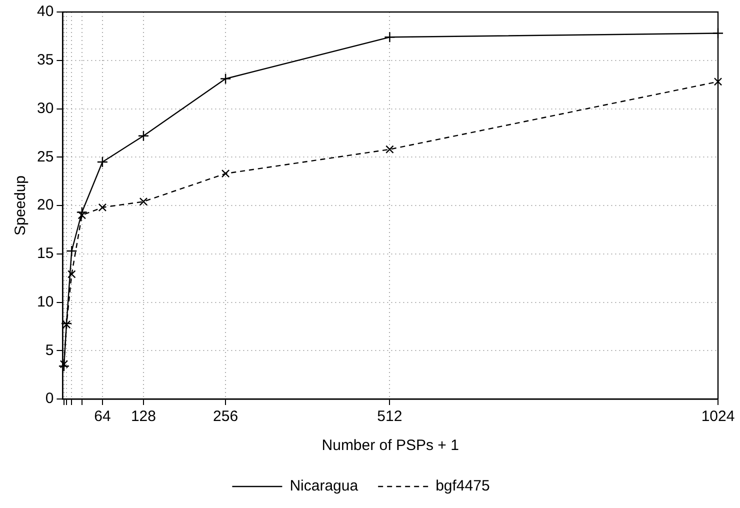 The image size is (740, 508). What do you see at coordinates (390, 445) in the screenshot?
I see `x-axis-title: Number of PSPs + 1` at bounding box center [390, 445].